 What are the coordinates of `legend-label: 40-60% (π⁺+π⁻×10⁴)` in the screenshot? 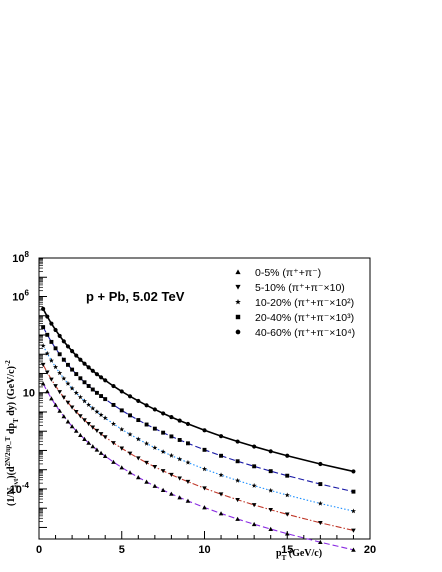 It's located at (305, 333).